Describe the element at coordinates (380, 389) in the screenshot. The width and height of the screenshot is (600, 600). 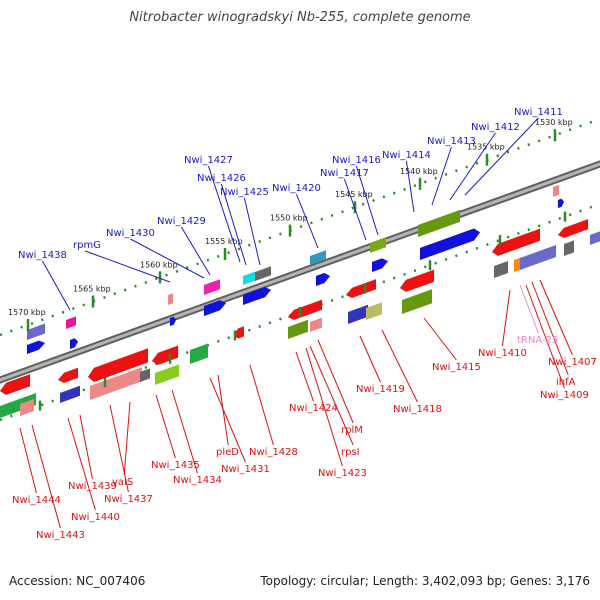
I see `lower-gene-label: Nwi_1419` at that location.